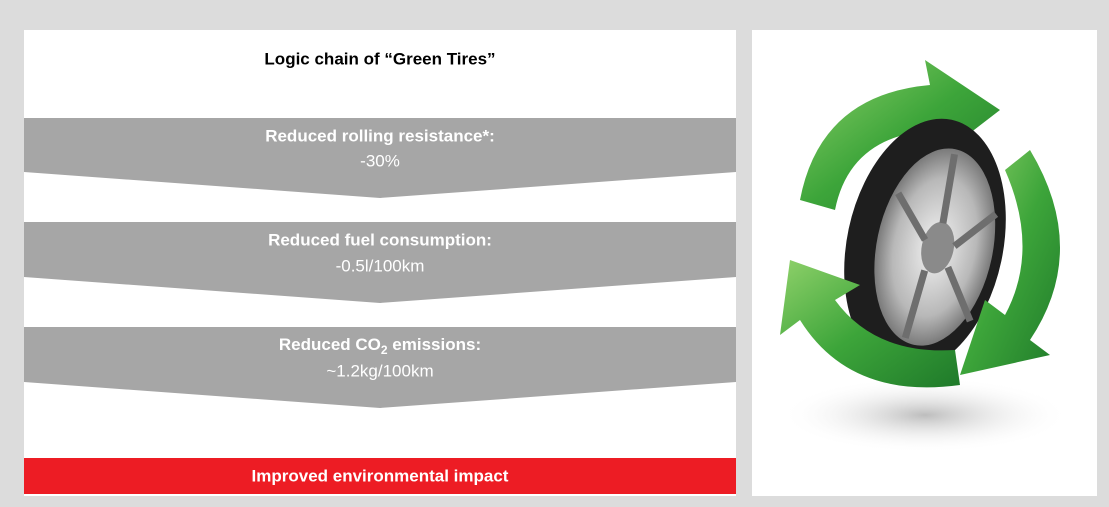 The width and height of the screenshot is (1109, 507). What do you see at coordinates (938, 248) in the screenshot?
I see `hub` at bounding box center [938, 248].